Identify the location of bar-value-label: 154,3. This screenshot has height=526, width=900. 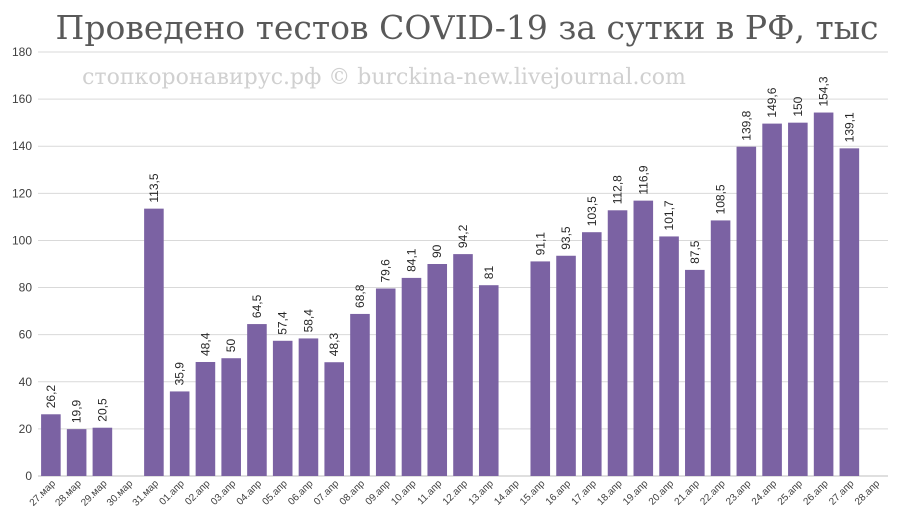
(824, 91).